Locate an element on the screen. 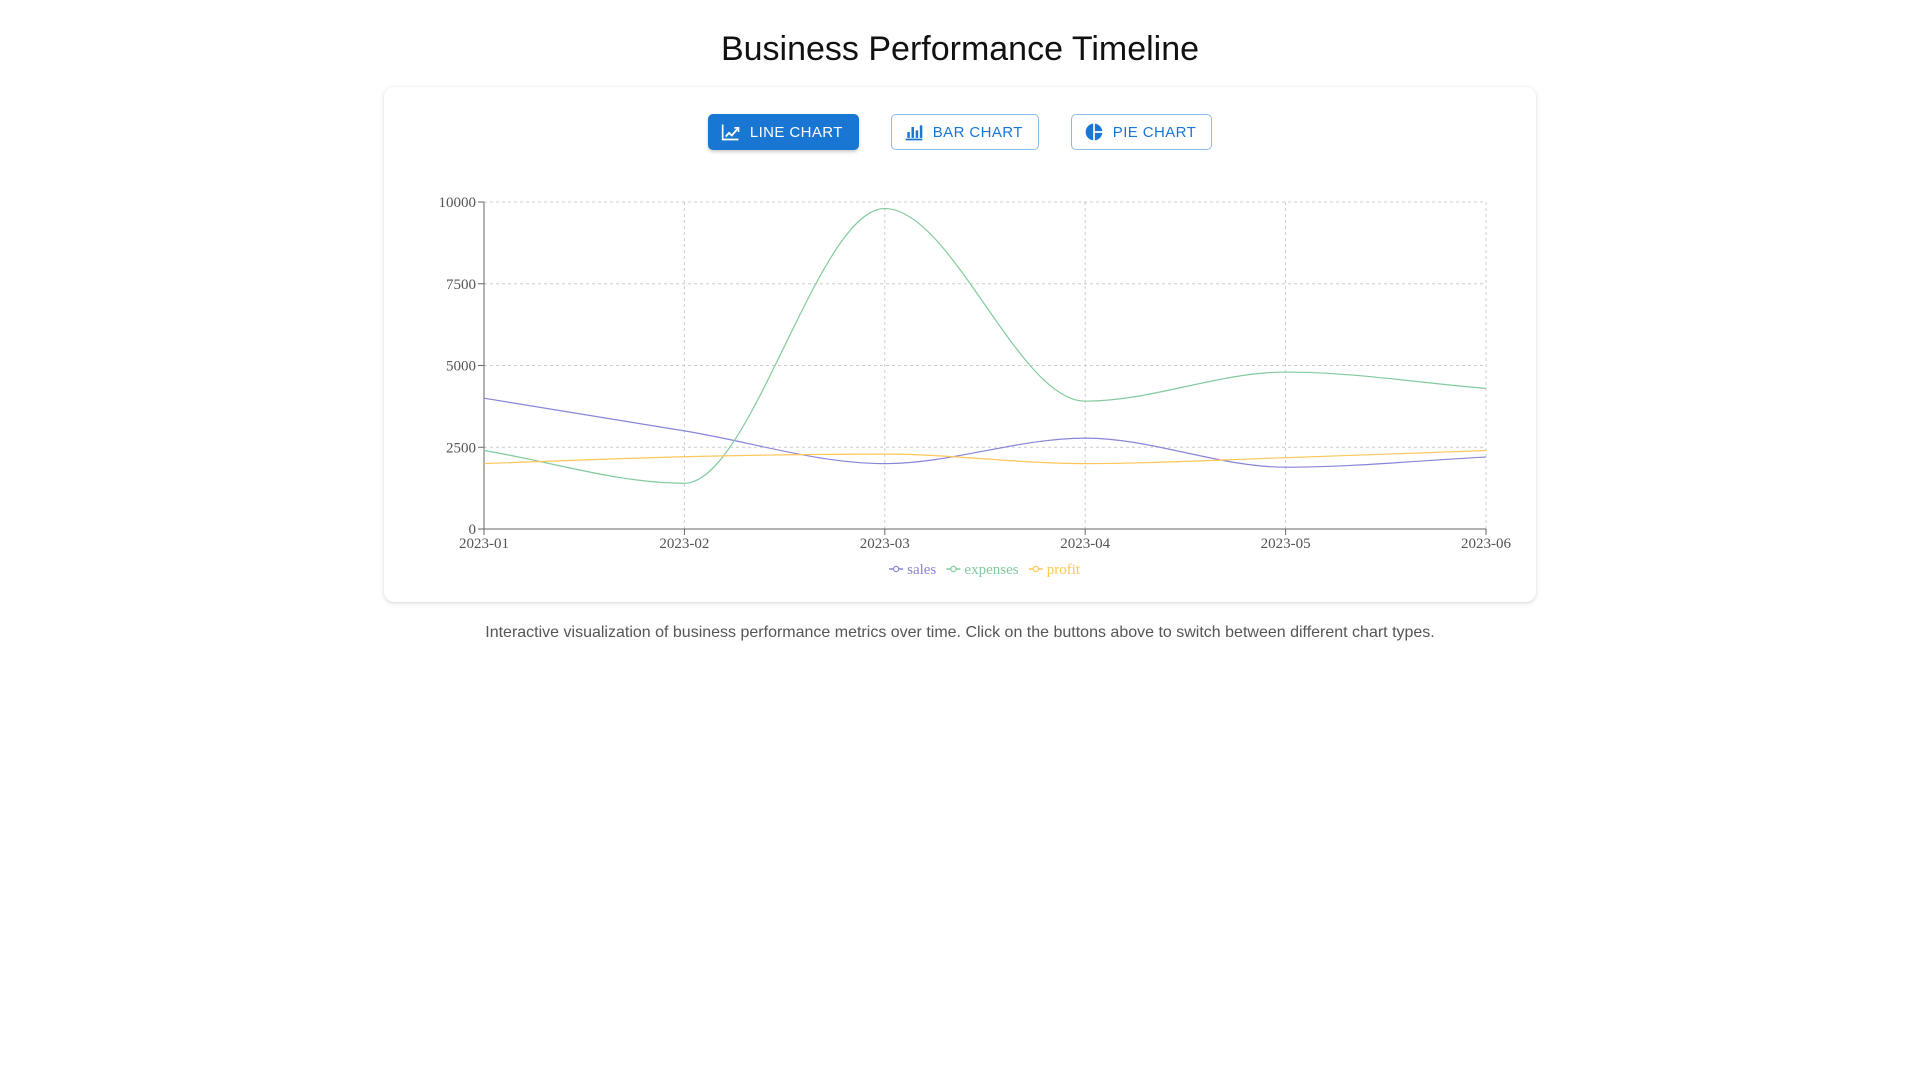 This screenshot has width=1920, height=1080. bar-chart-button: Bar Chart is located at coordinates (964, 132).